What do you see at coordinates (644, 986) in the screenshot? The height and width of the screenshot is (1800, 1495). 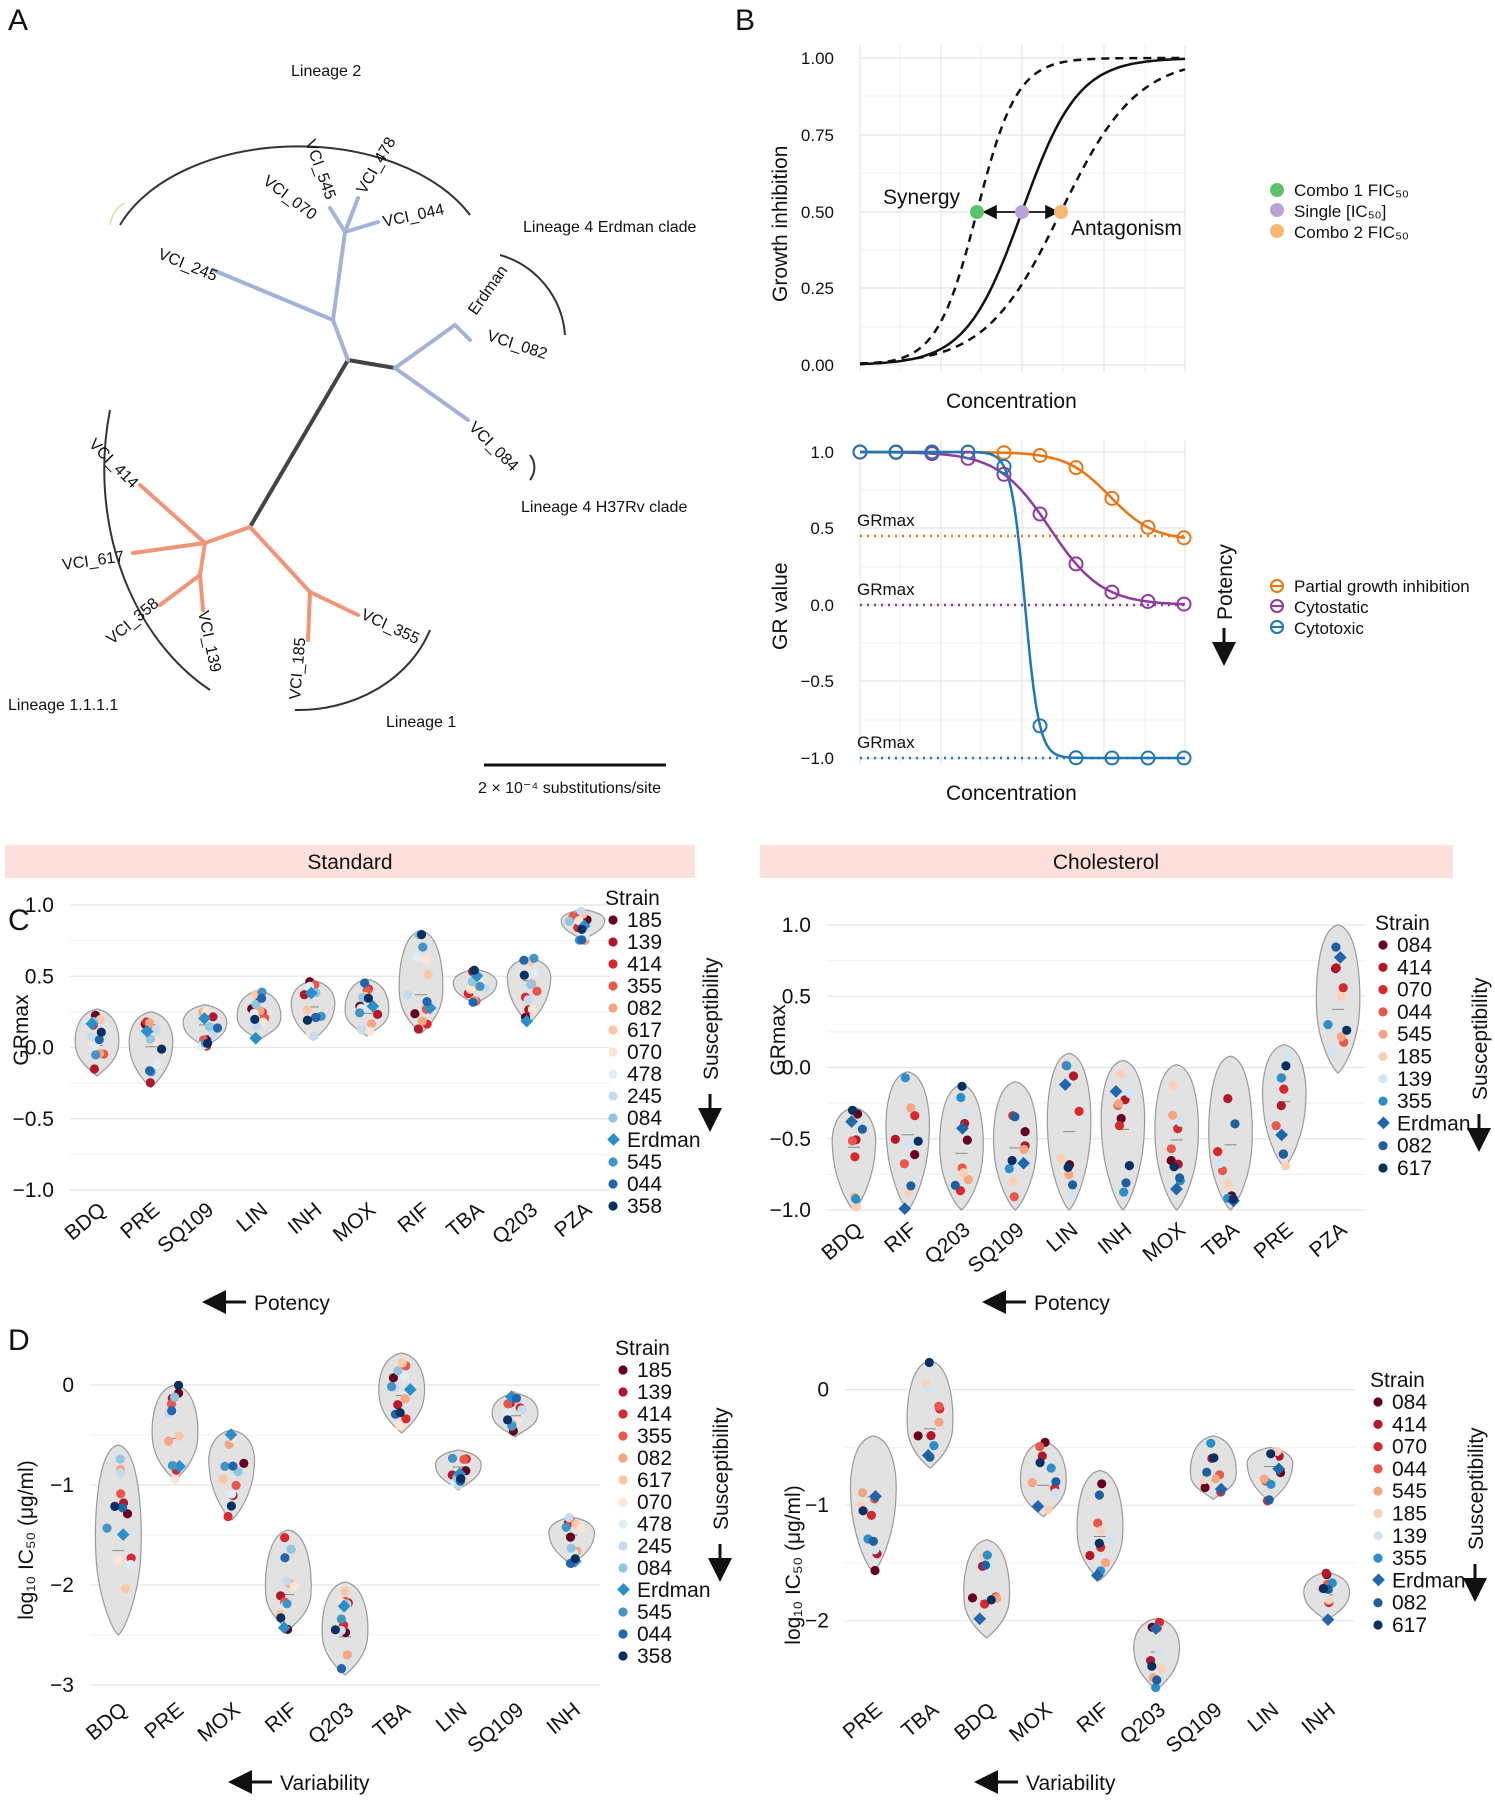 I see `strain-legend-label: 355` at bounding box center [644, 986].